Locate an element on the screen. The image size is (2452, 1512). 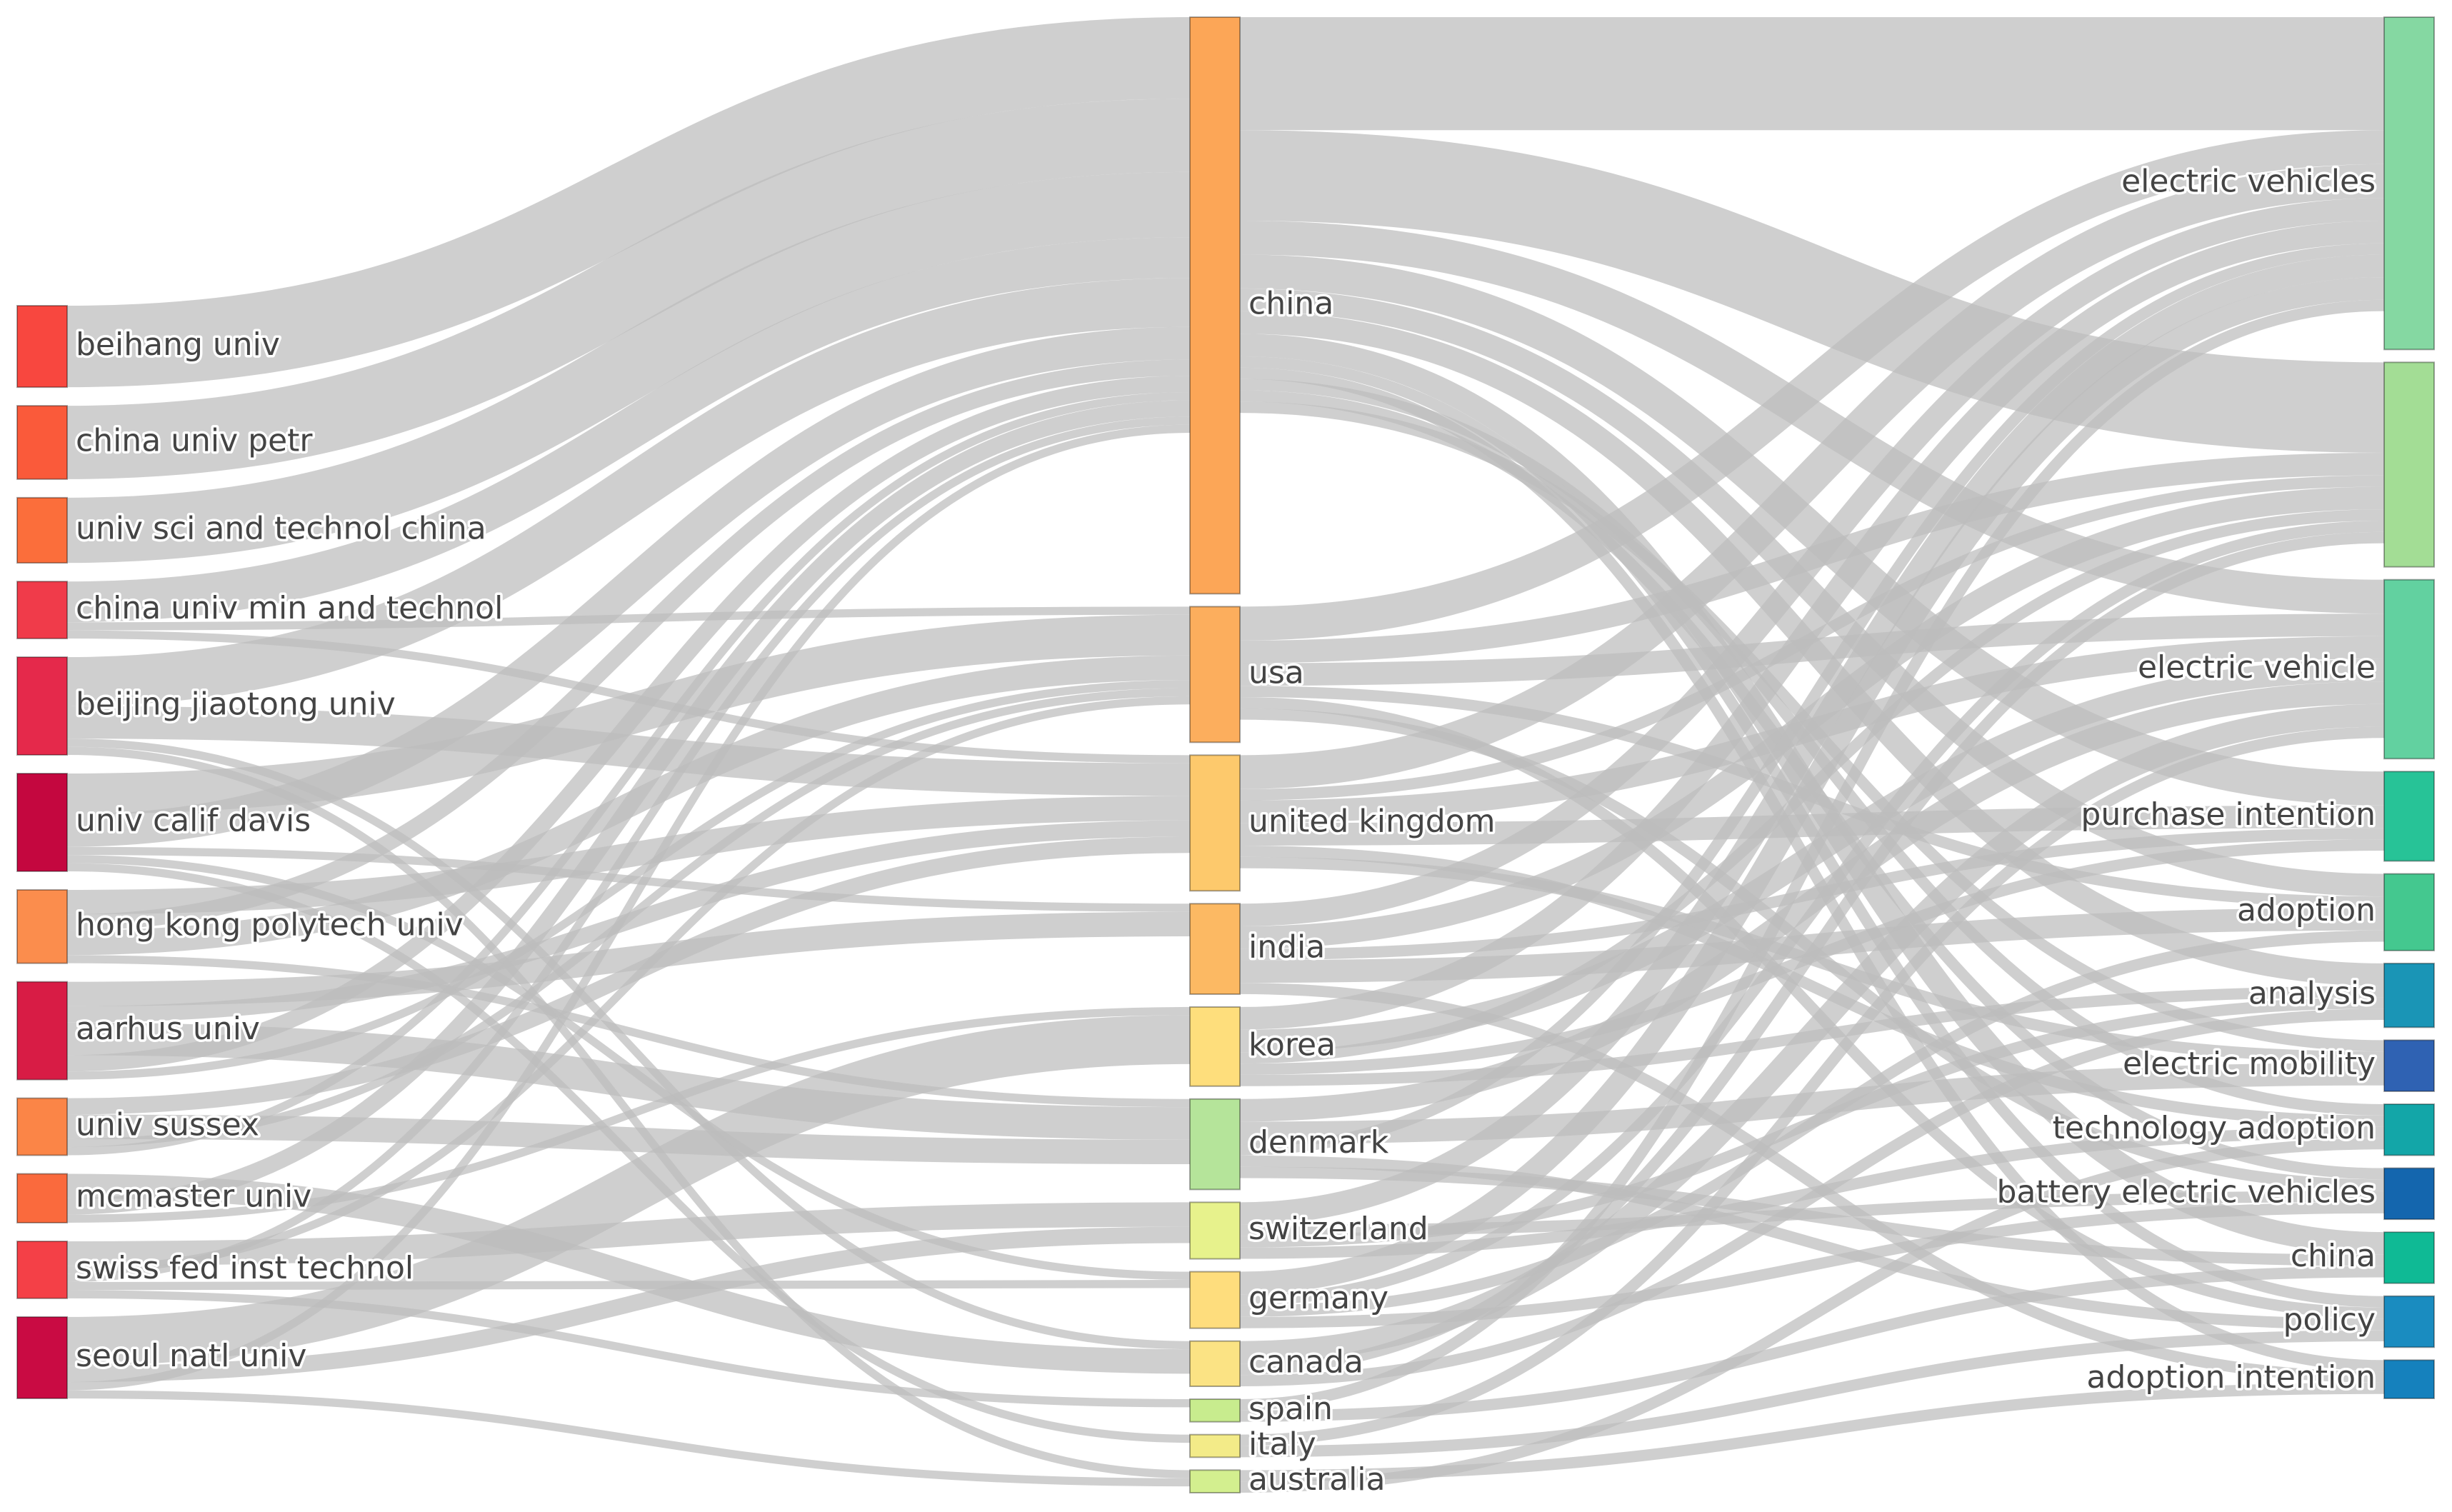
link-denmark-emob is located at coordinates (1812, 1104).